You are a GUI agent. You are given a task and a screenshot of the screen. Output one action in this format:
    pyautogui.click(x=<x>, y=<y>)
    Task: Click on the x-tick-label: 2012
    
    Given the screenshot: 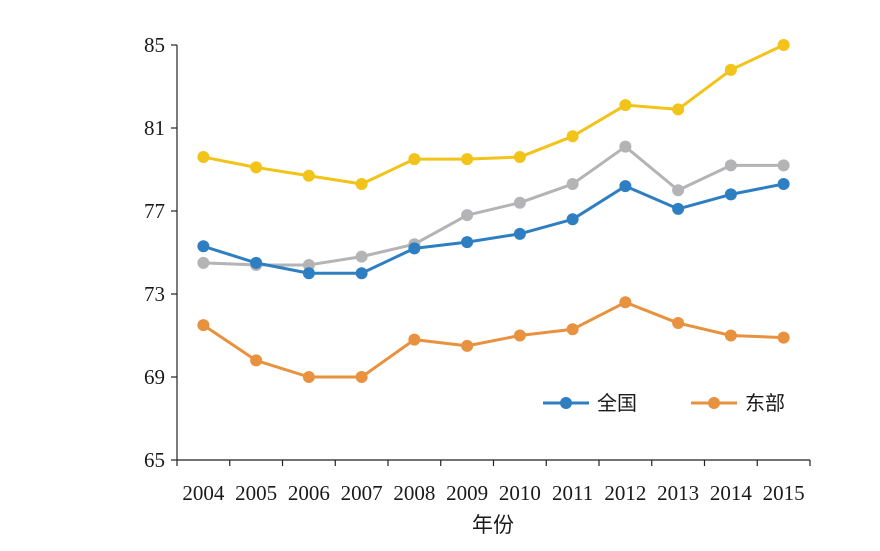 What is the action you would take?
    pyautogui.click(x=625, y=493)
    